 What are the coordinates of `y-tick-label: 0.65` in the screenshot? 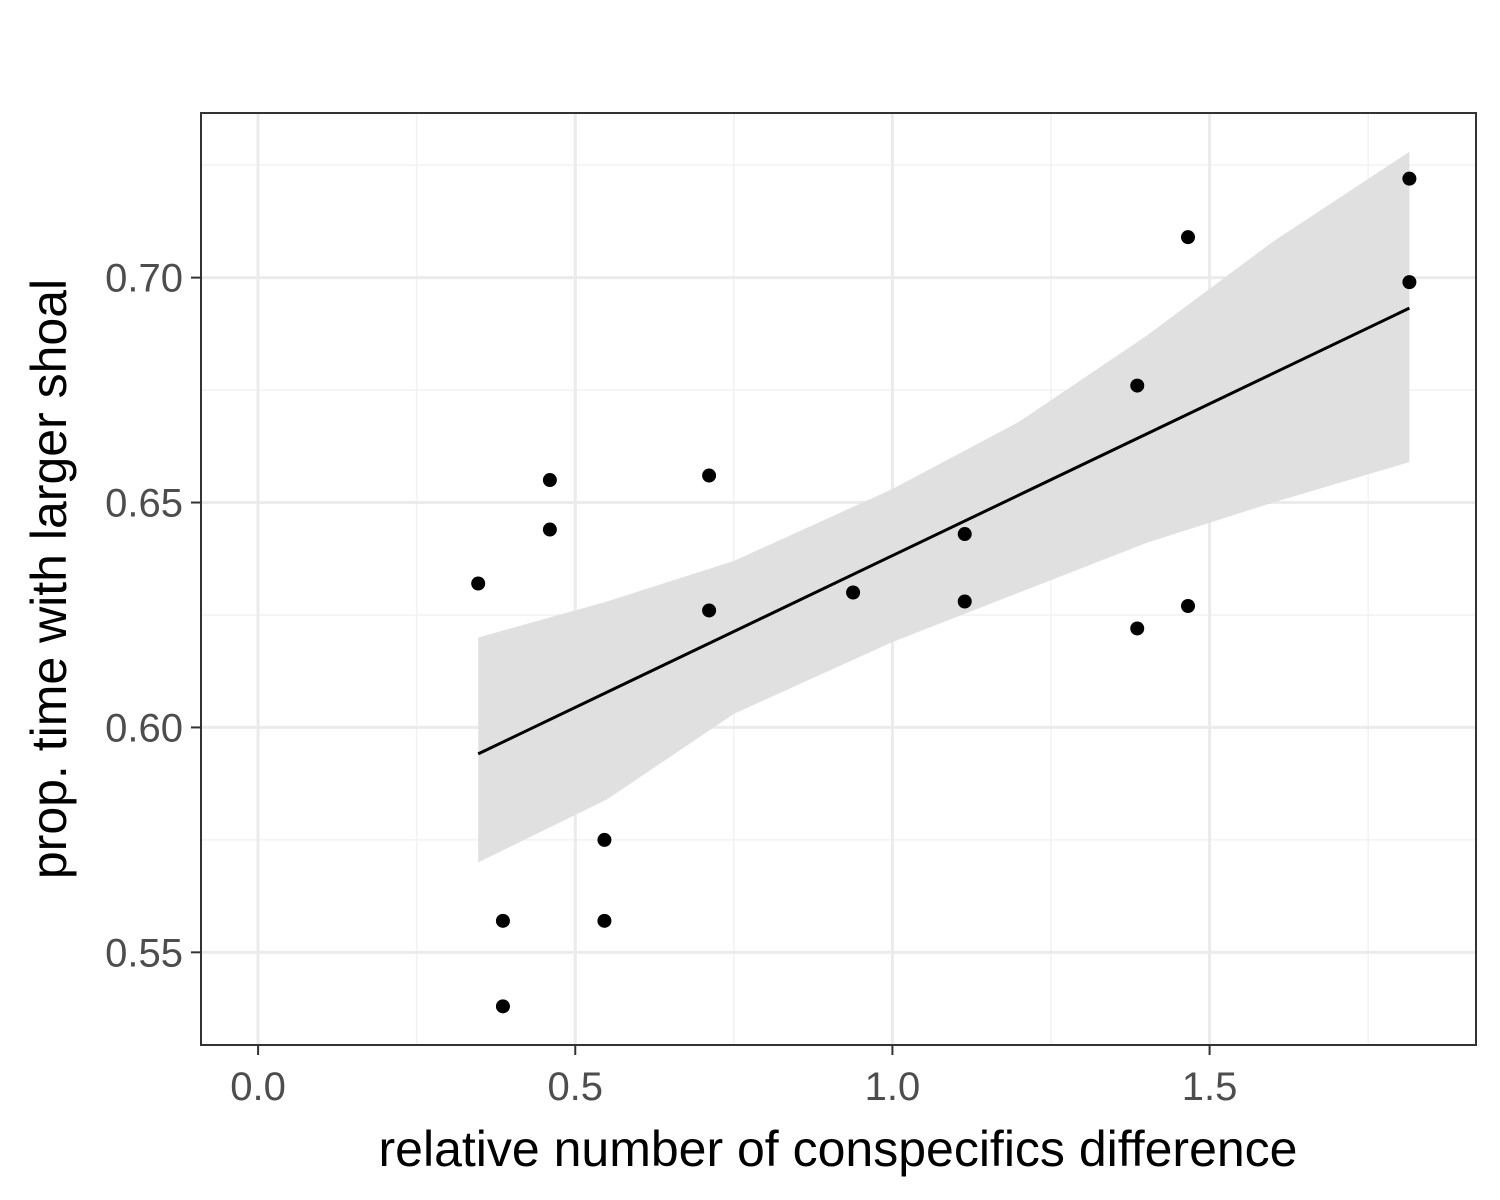 It's located at (144, 504).